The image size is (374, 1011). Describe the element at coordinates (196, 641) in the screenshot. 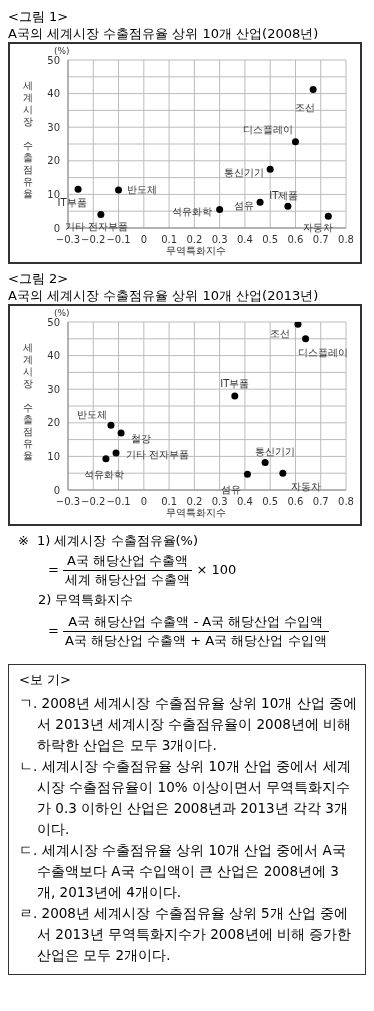

I see `text: A국 해당산업 수출액 + A국 해당산업 수입액` at that location.